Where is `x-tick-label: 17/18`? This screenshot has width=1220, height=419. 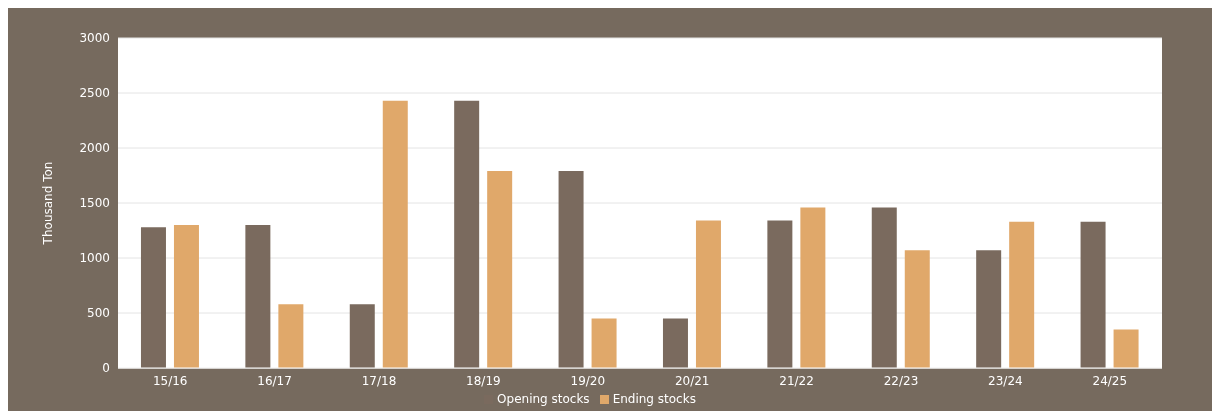 x-tick-label: 17/18 is located at coordinates (379, 380).